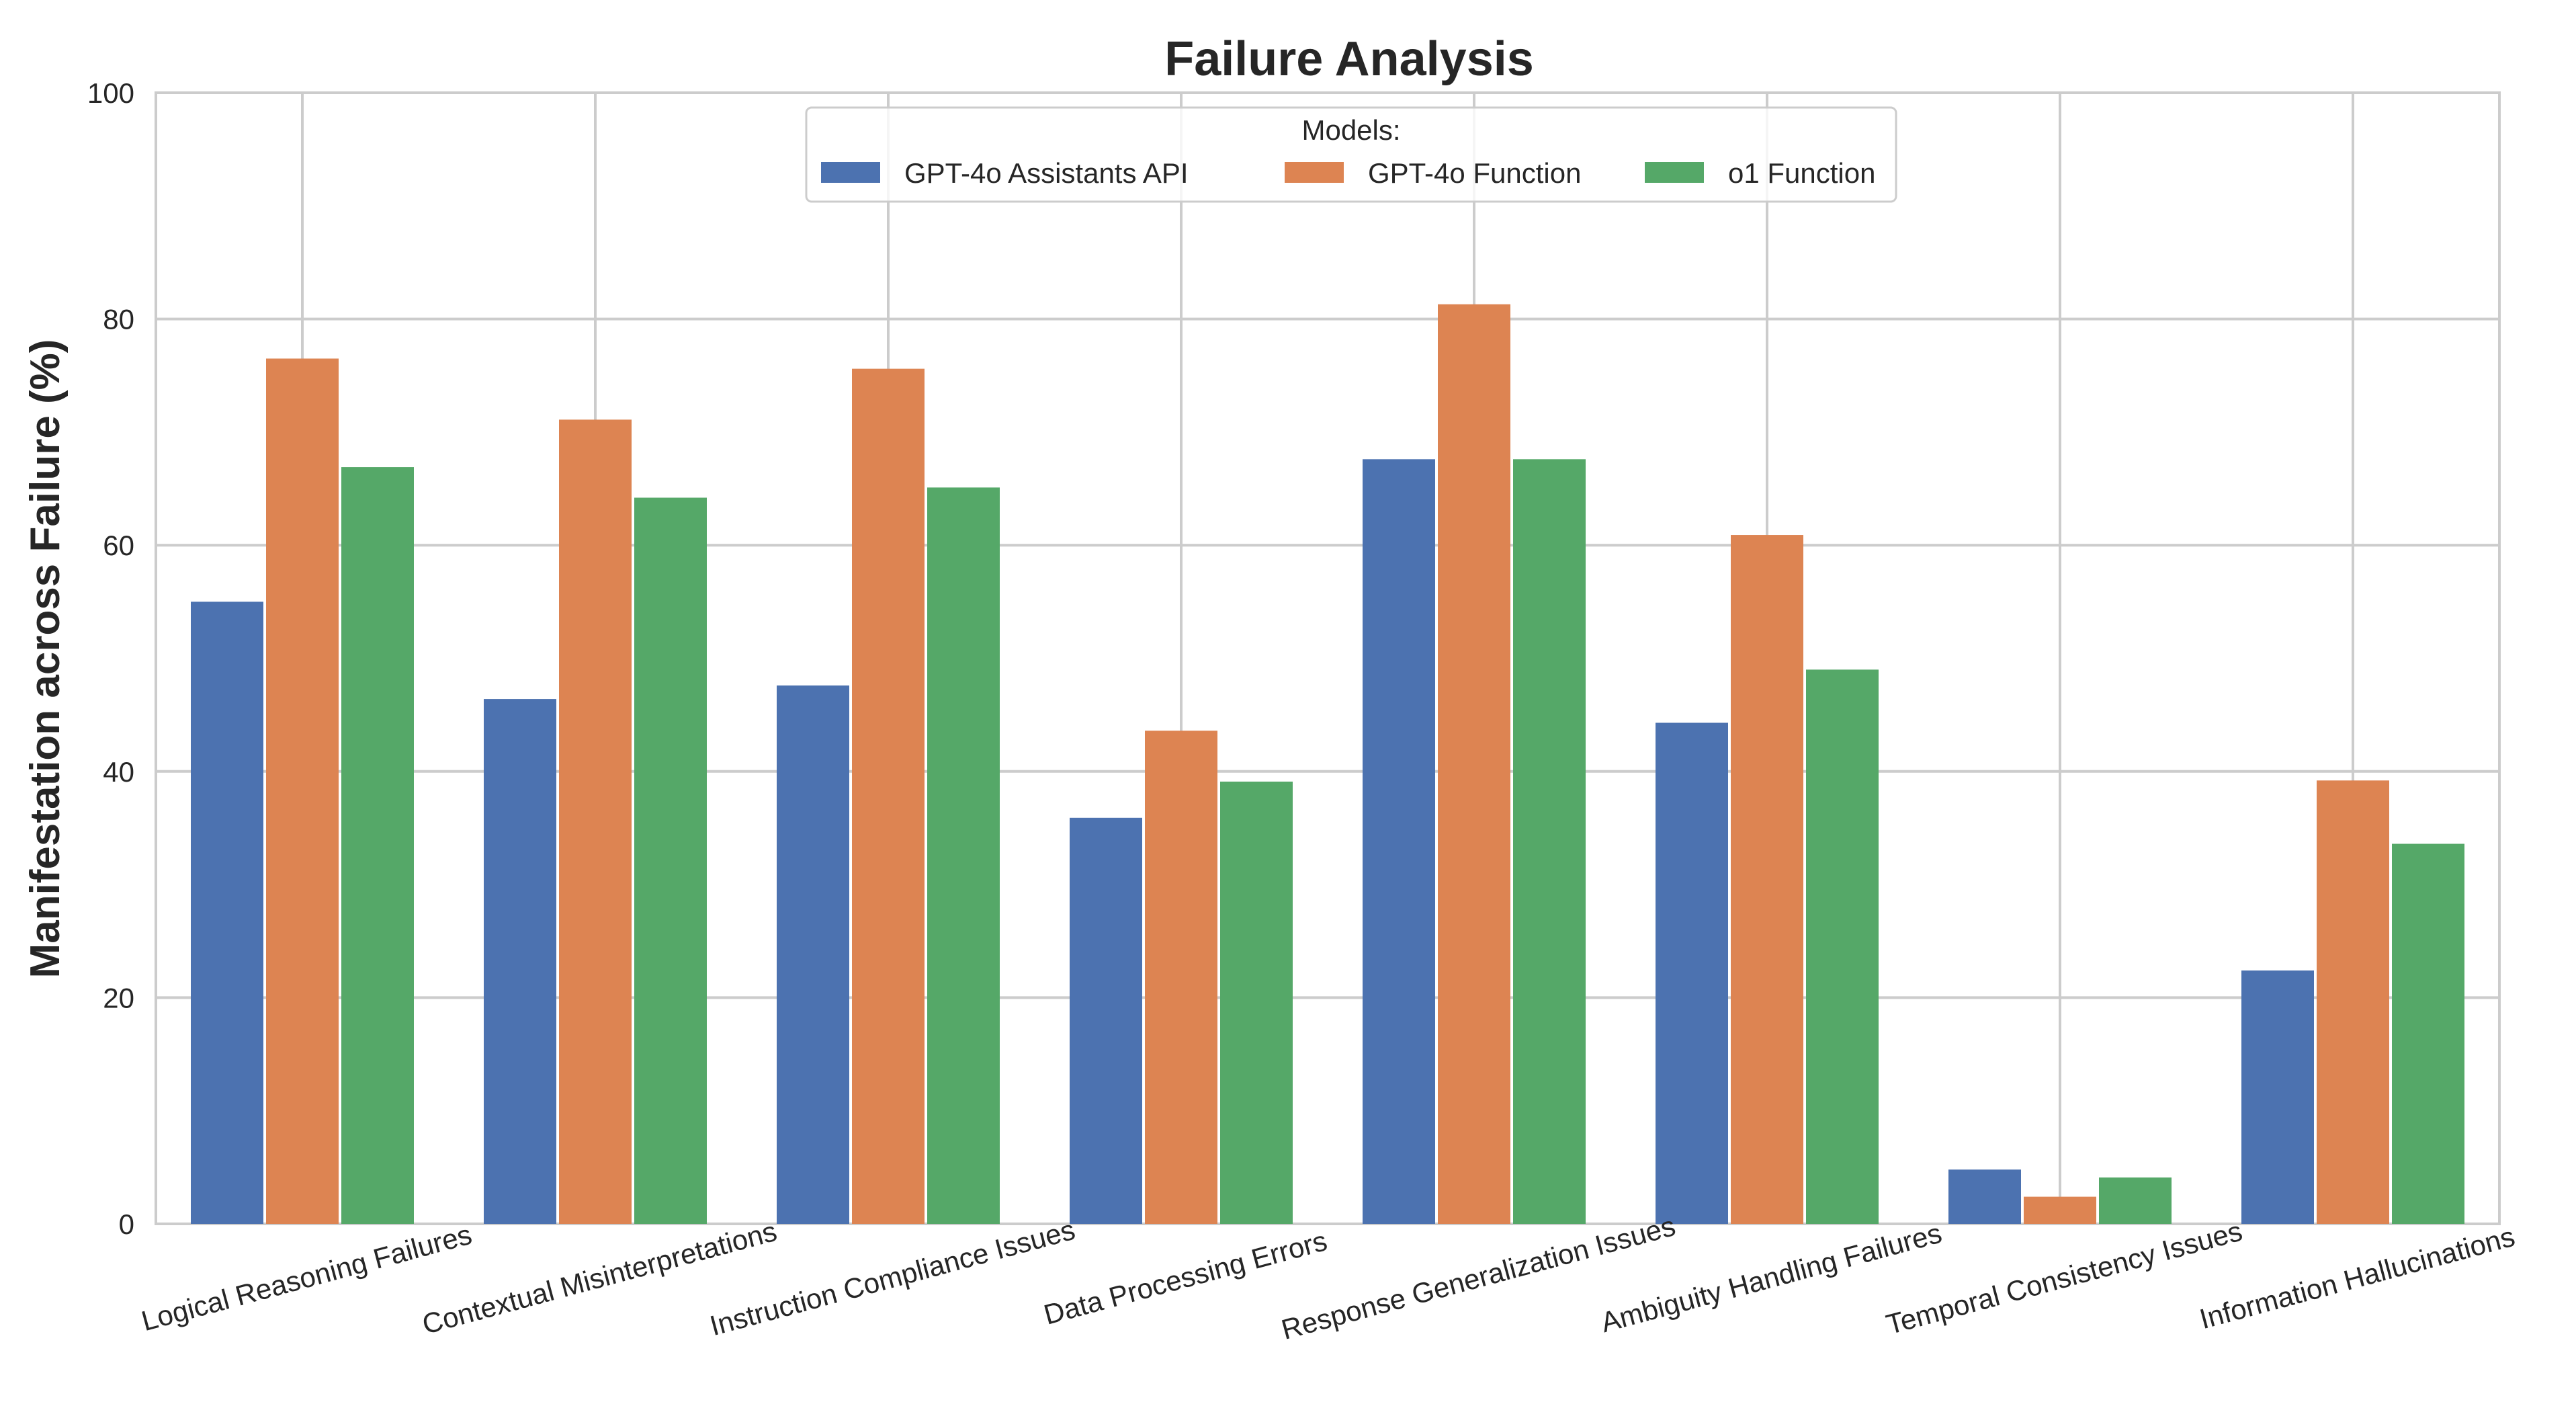 Image resolution: width=2576 pixels, height=1406 pixels. I want to click on legend-box, so click(1351, 155).